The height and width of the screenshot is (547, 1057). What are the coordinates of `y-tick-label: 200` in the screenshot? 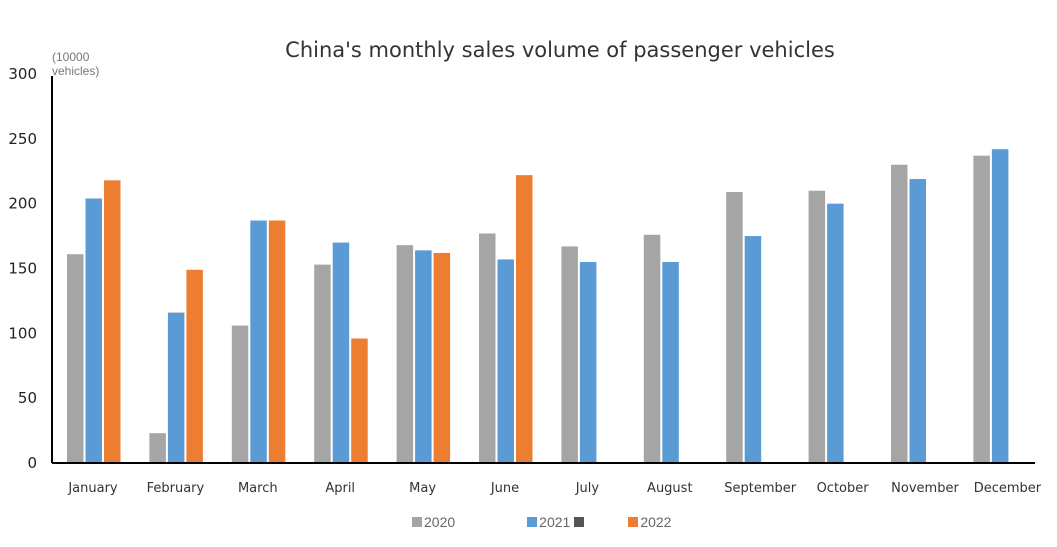 It's located at (22, 204).